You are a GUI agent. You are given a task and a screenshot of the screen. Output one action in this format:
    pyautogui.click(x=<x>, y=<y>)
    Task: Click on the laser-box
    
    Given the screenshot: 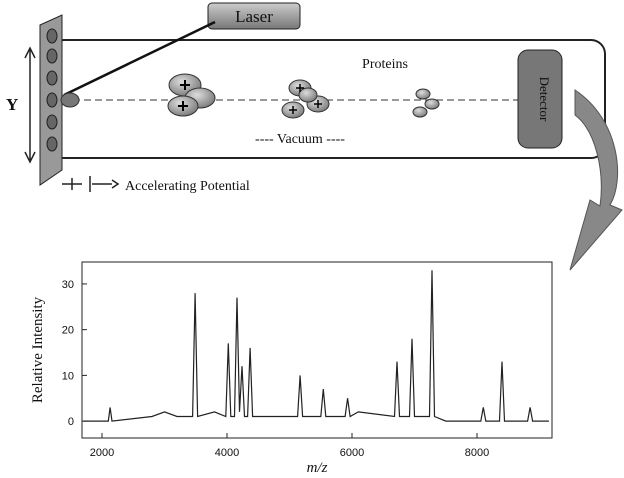 What is the action you would take?
    pyautogui.click(x=254, y=16)
    